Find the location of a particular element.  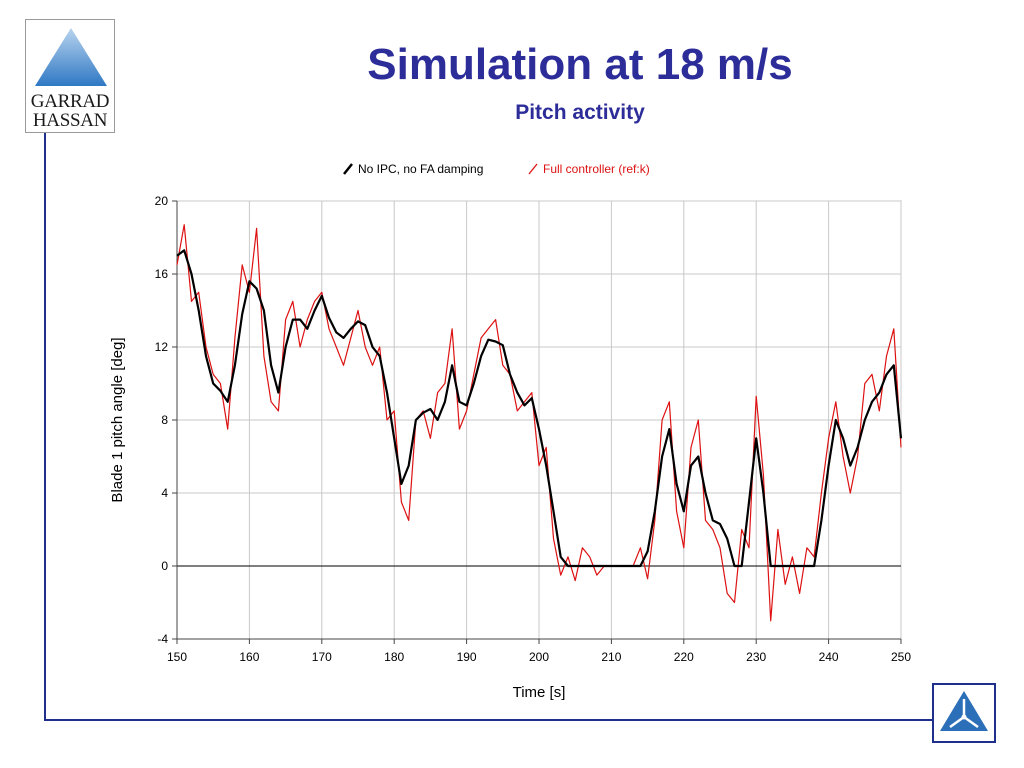

garrad-hassan-logo: GARRAD HASSAN is located at coordinates (70, 76).